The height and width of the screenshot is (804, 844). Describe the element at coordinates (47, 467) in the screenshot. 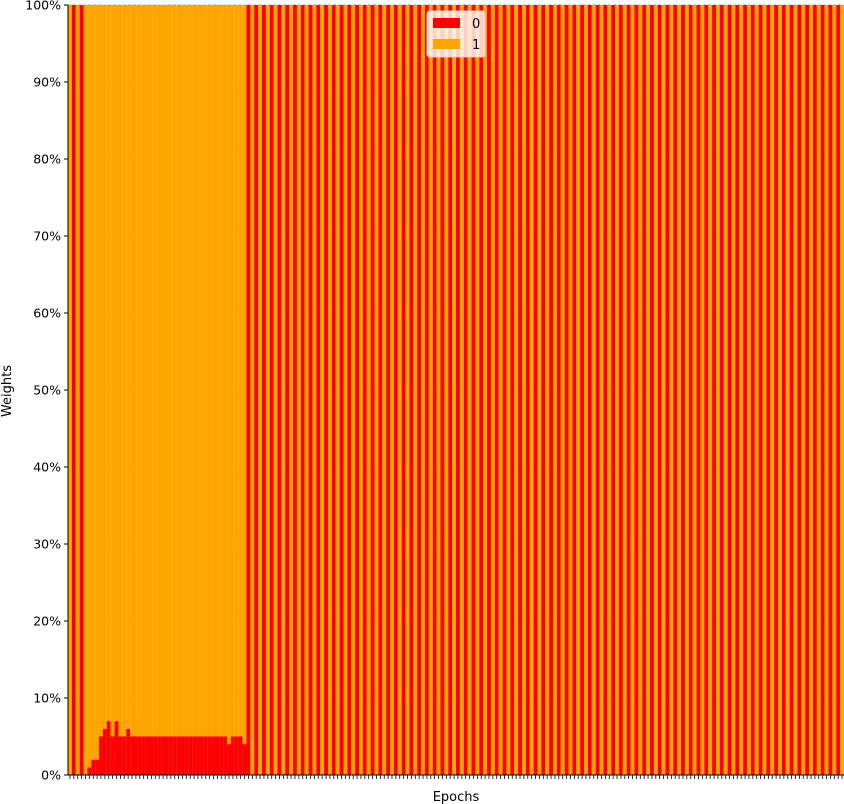

I see `y-tick-label-40: 40%` at that location.